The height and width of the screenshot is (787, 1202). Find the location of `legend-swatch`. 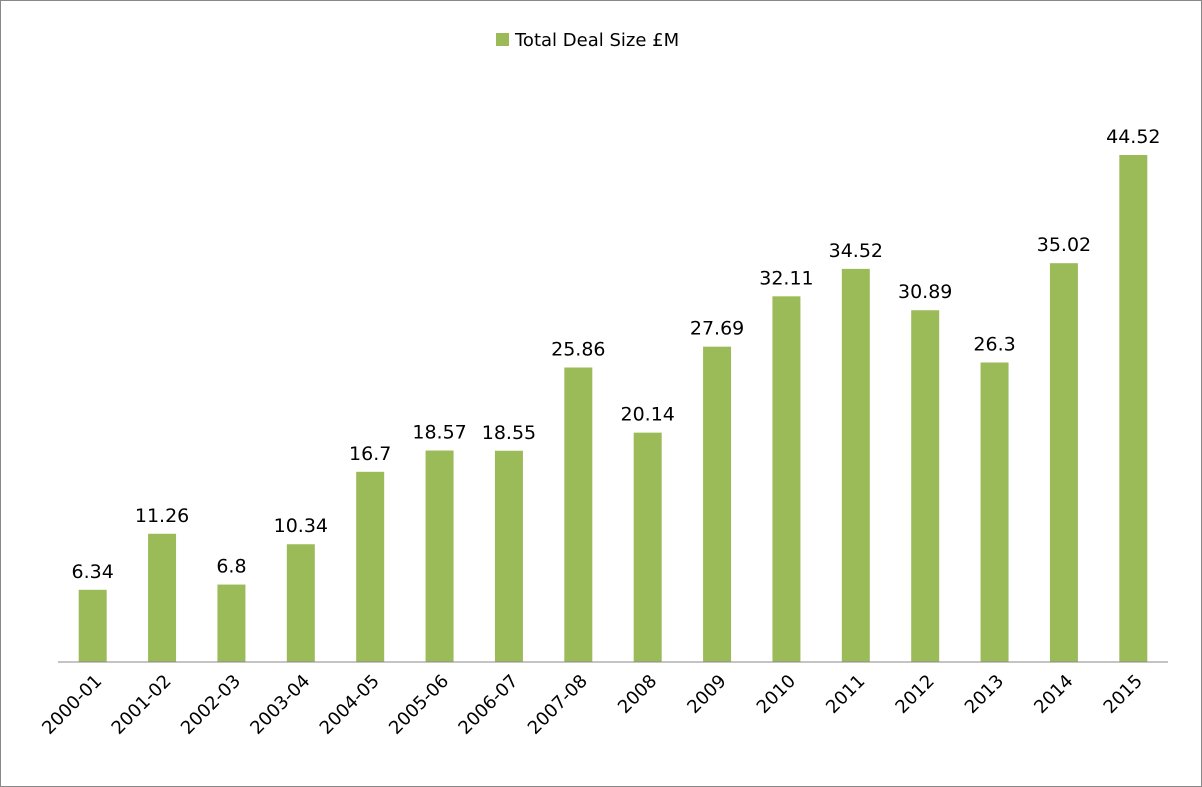

legend-swatch is located at coordinates (502, 39).